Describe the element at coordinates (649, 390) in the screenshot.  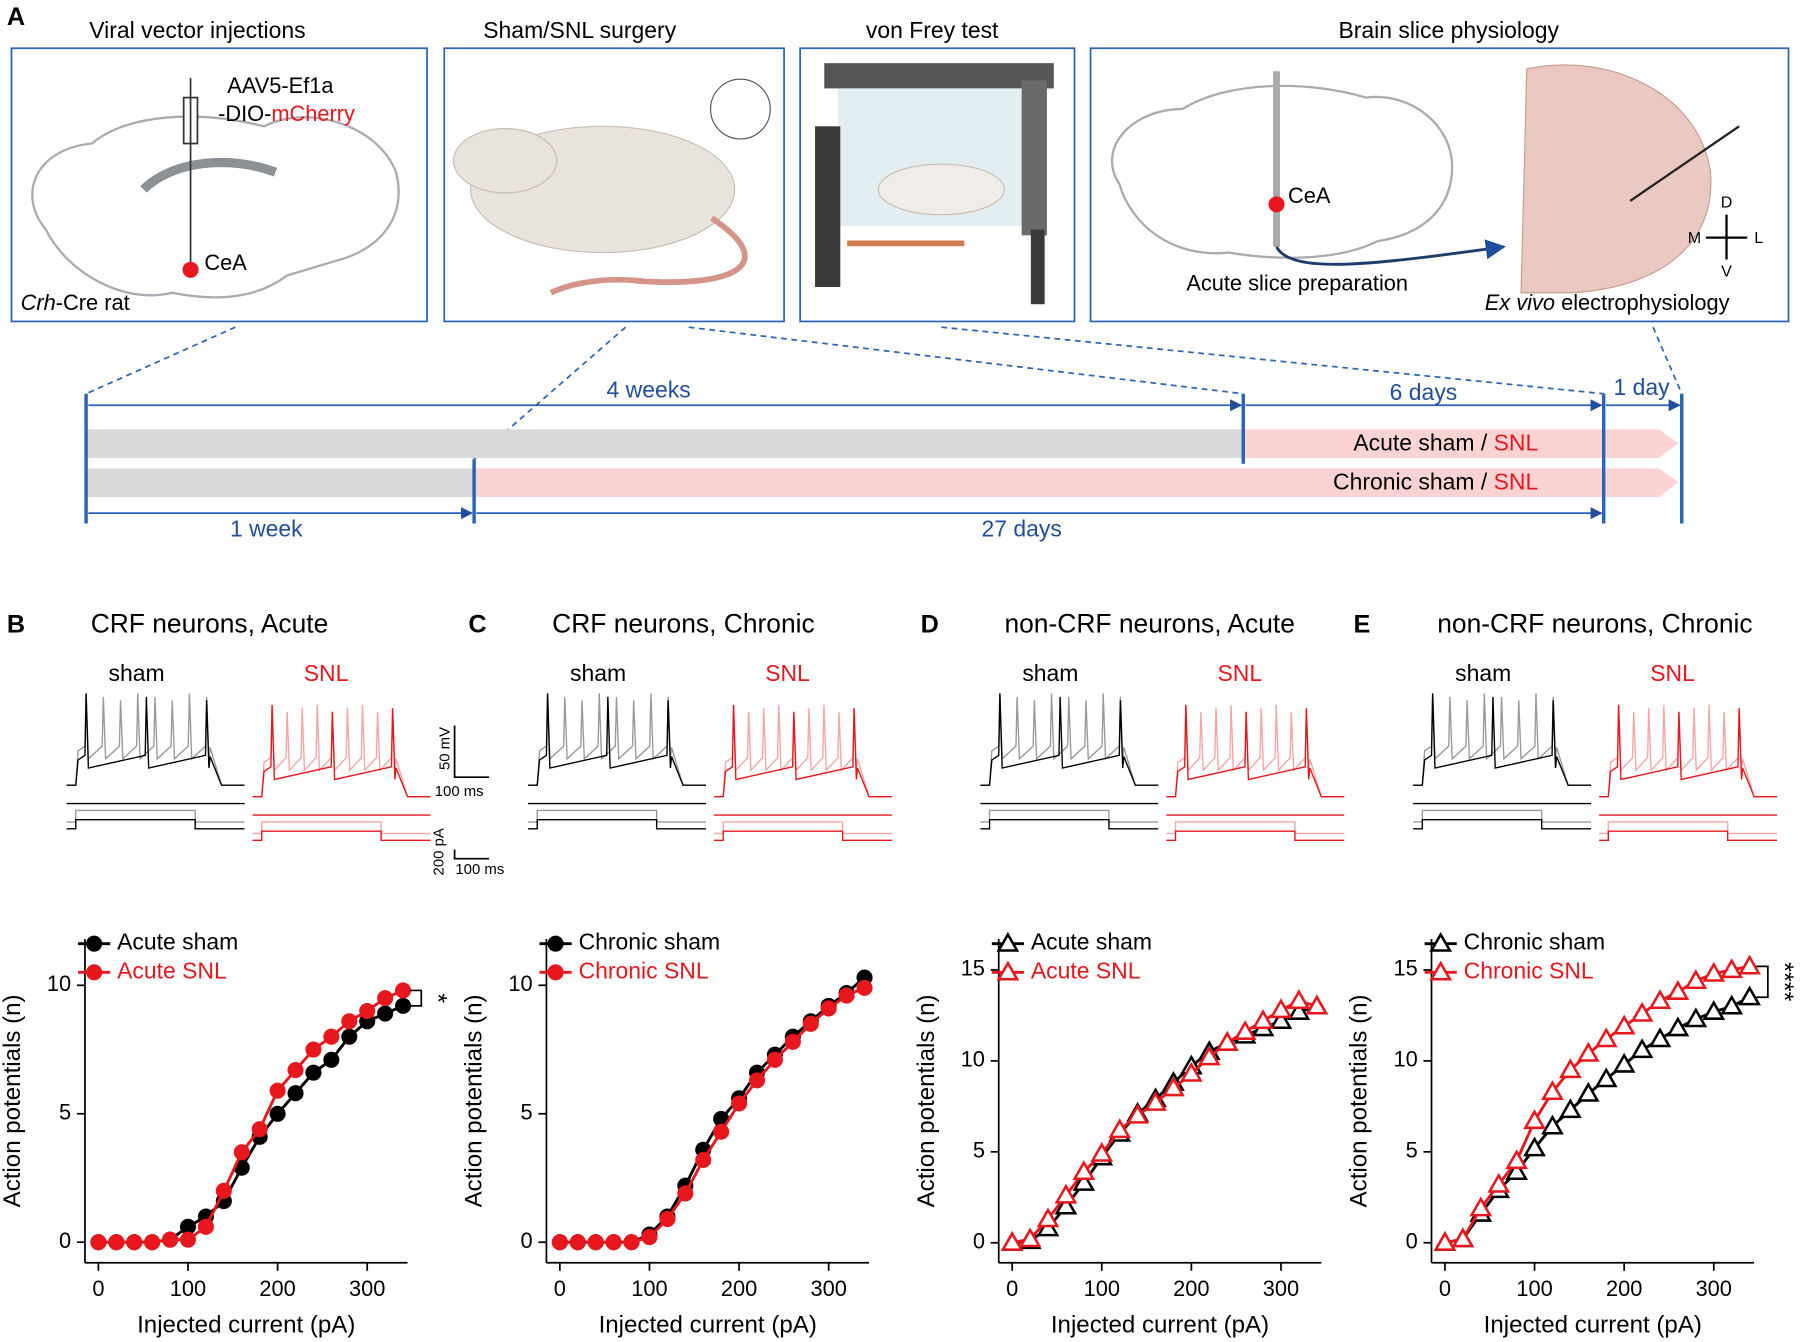
I see `timeline-label: 4 weeks` at that location.